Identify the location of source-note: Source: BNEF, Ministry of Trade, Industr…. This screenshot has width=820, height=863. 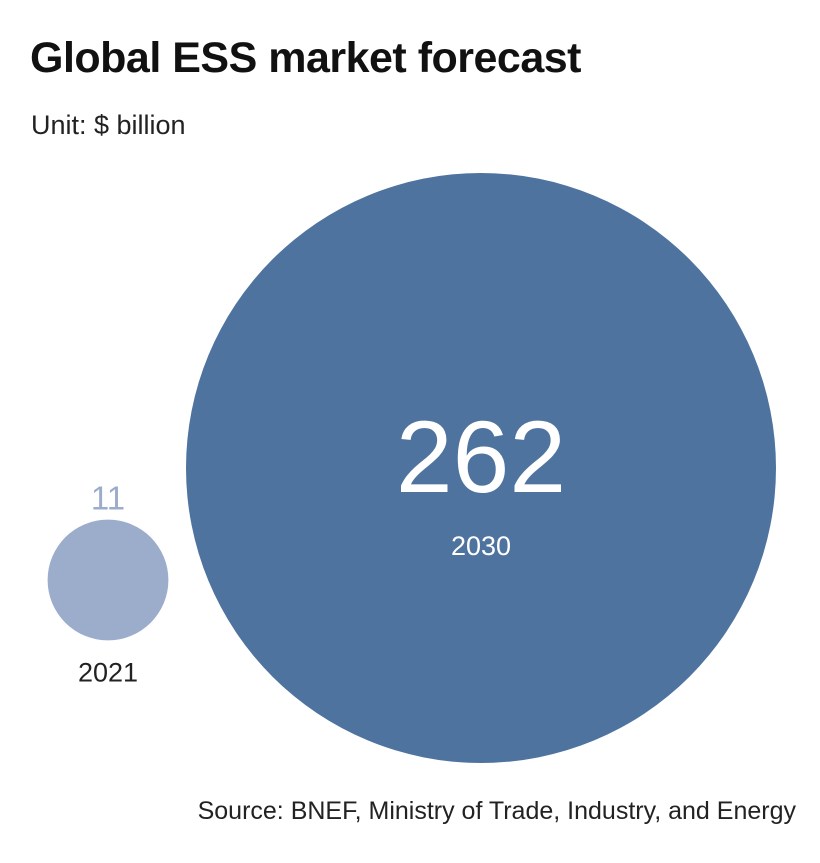
(496, 811).